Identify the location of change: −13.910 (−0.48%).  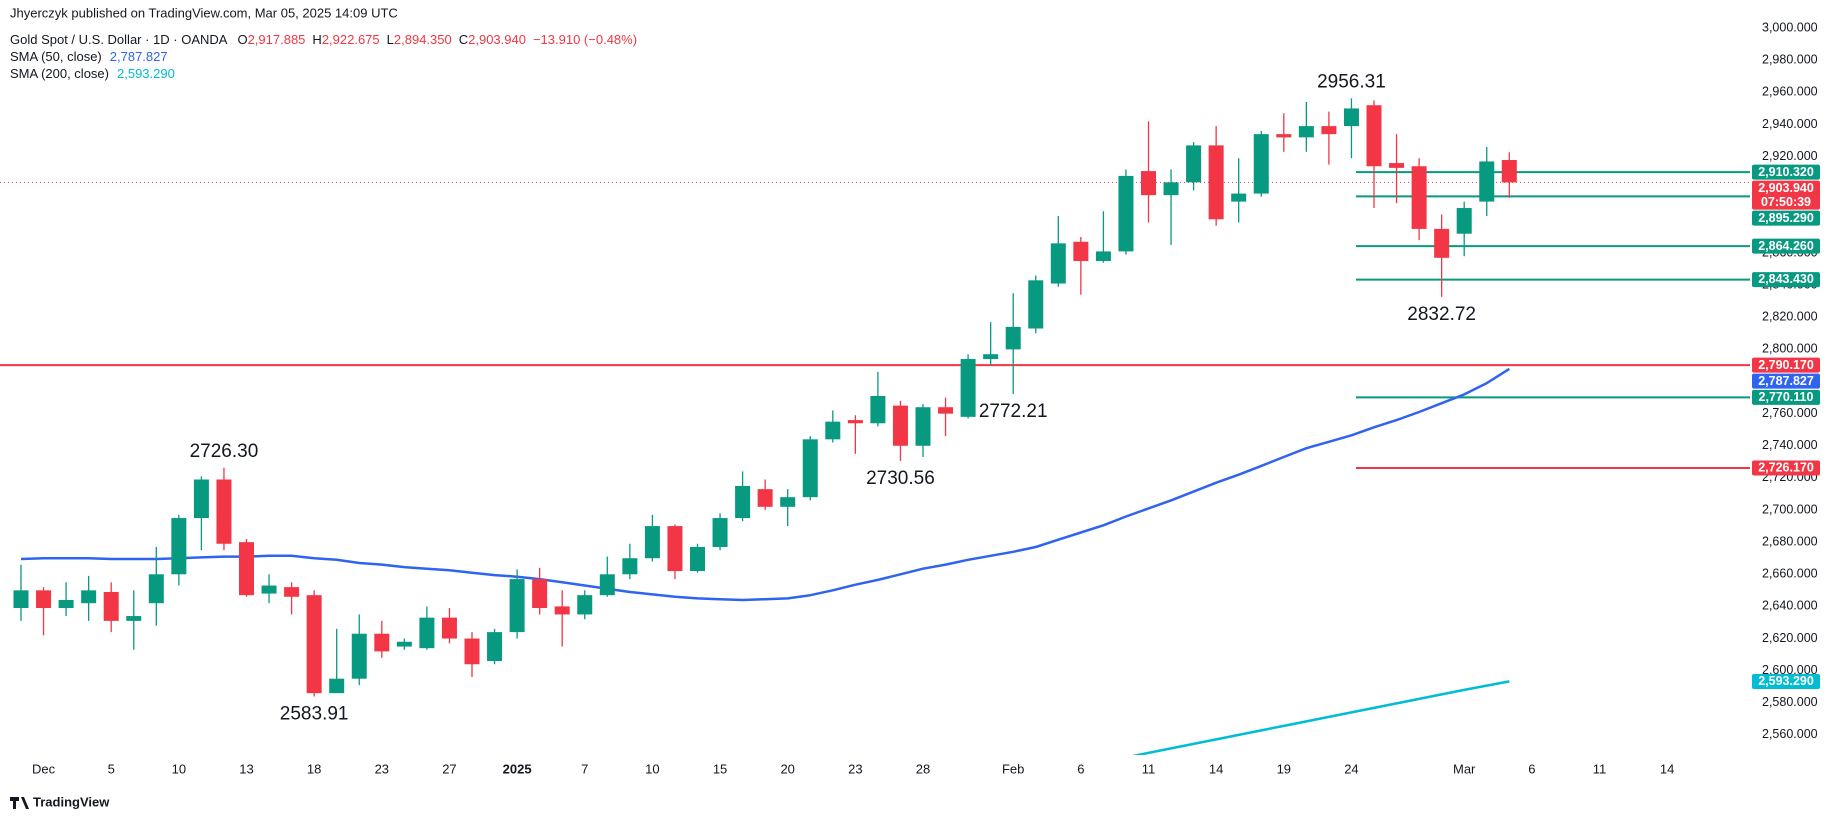
(585, 39).